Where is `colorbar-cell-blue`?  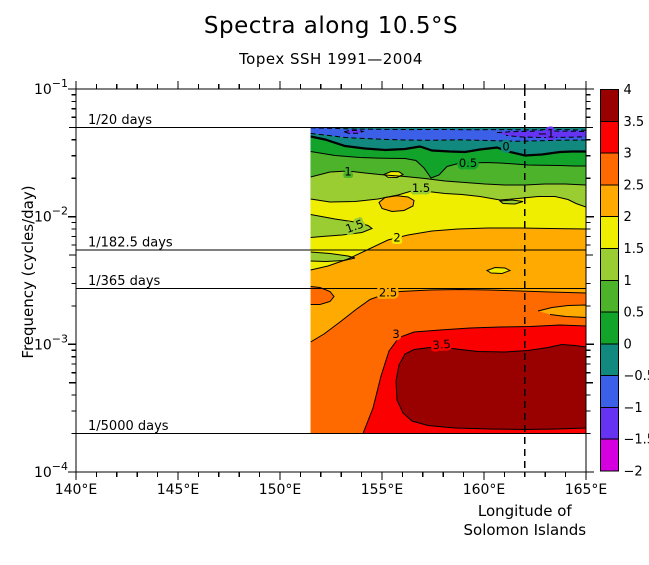 colorbar-cell-blue is located at coordinates (610, 392).